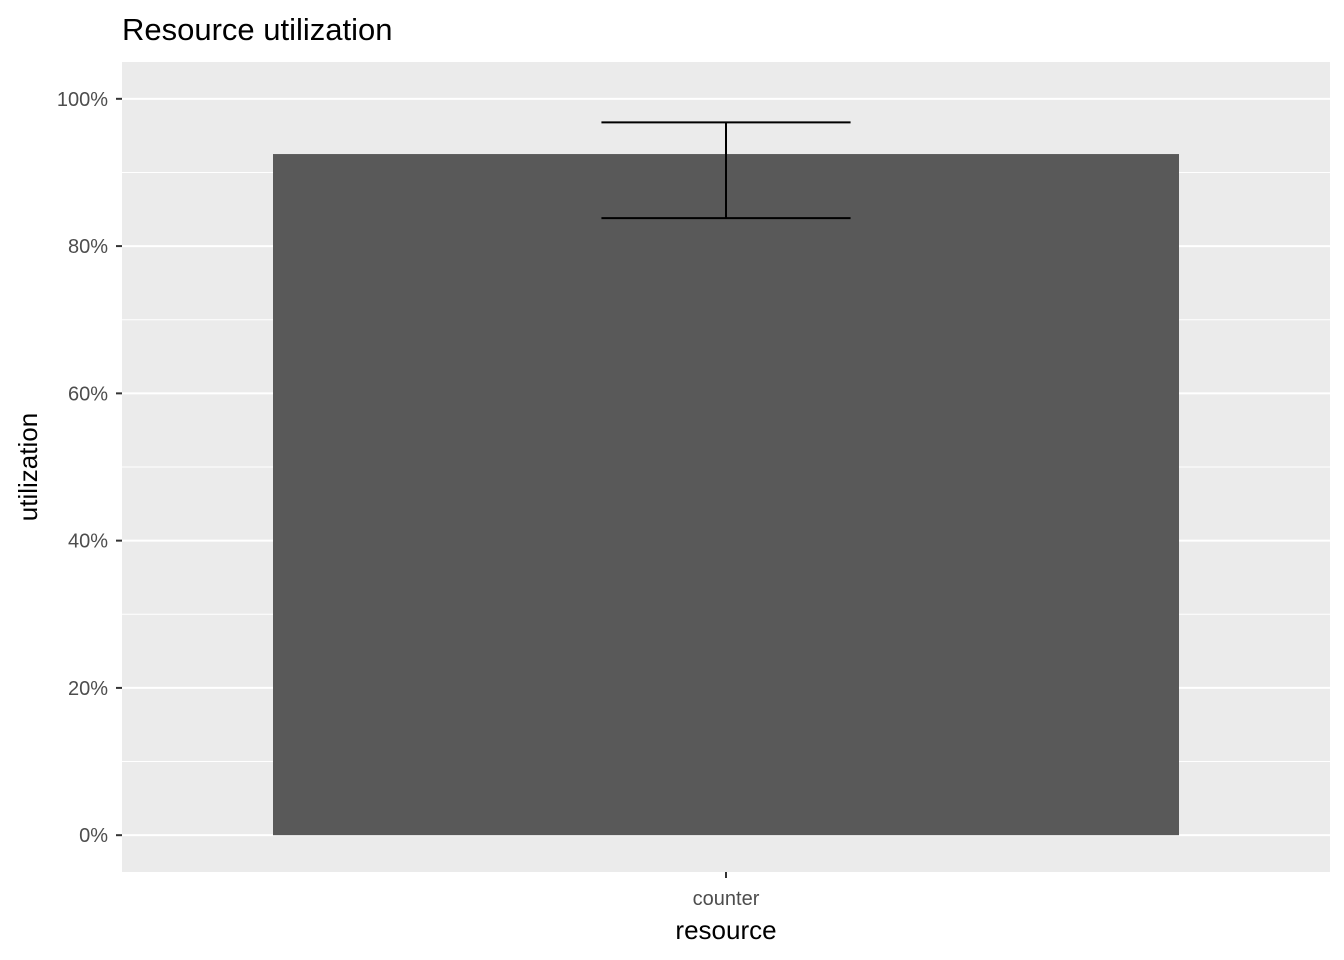 Image resolution: width=1344 pixels, height=960 pixels. Describe the element at coordinates (88, 689) in the screenshot. I see `y-tick-label: 20%` at that location.